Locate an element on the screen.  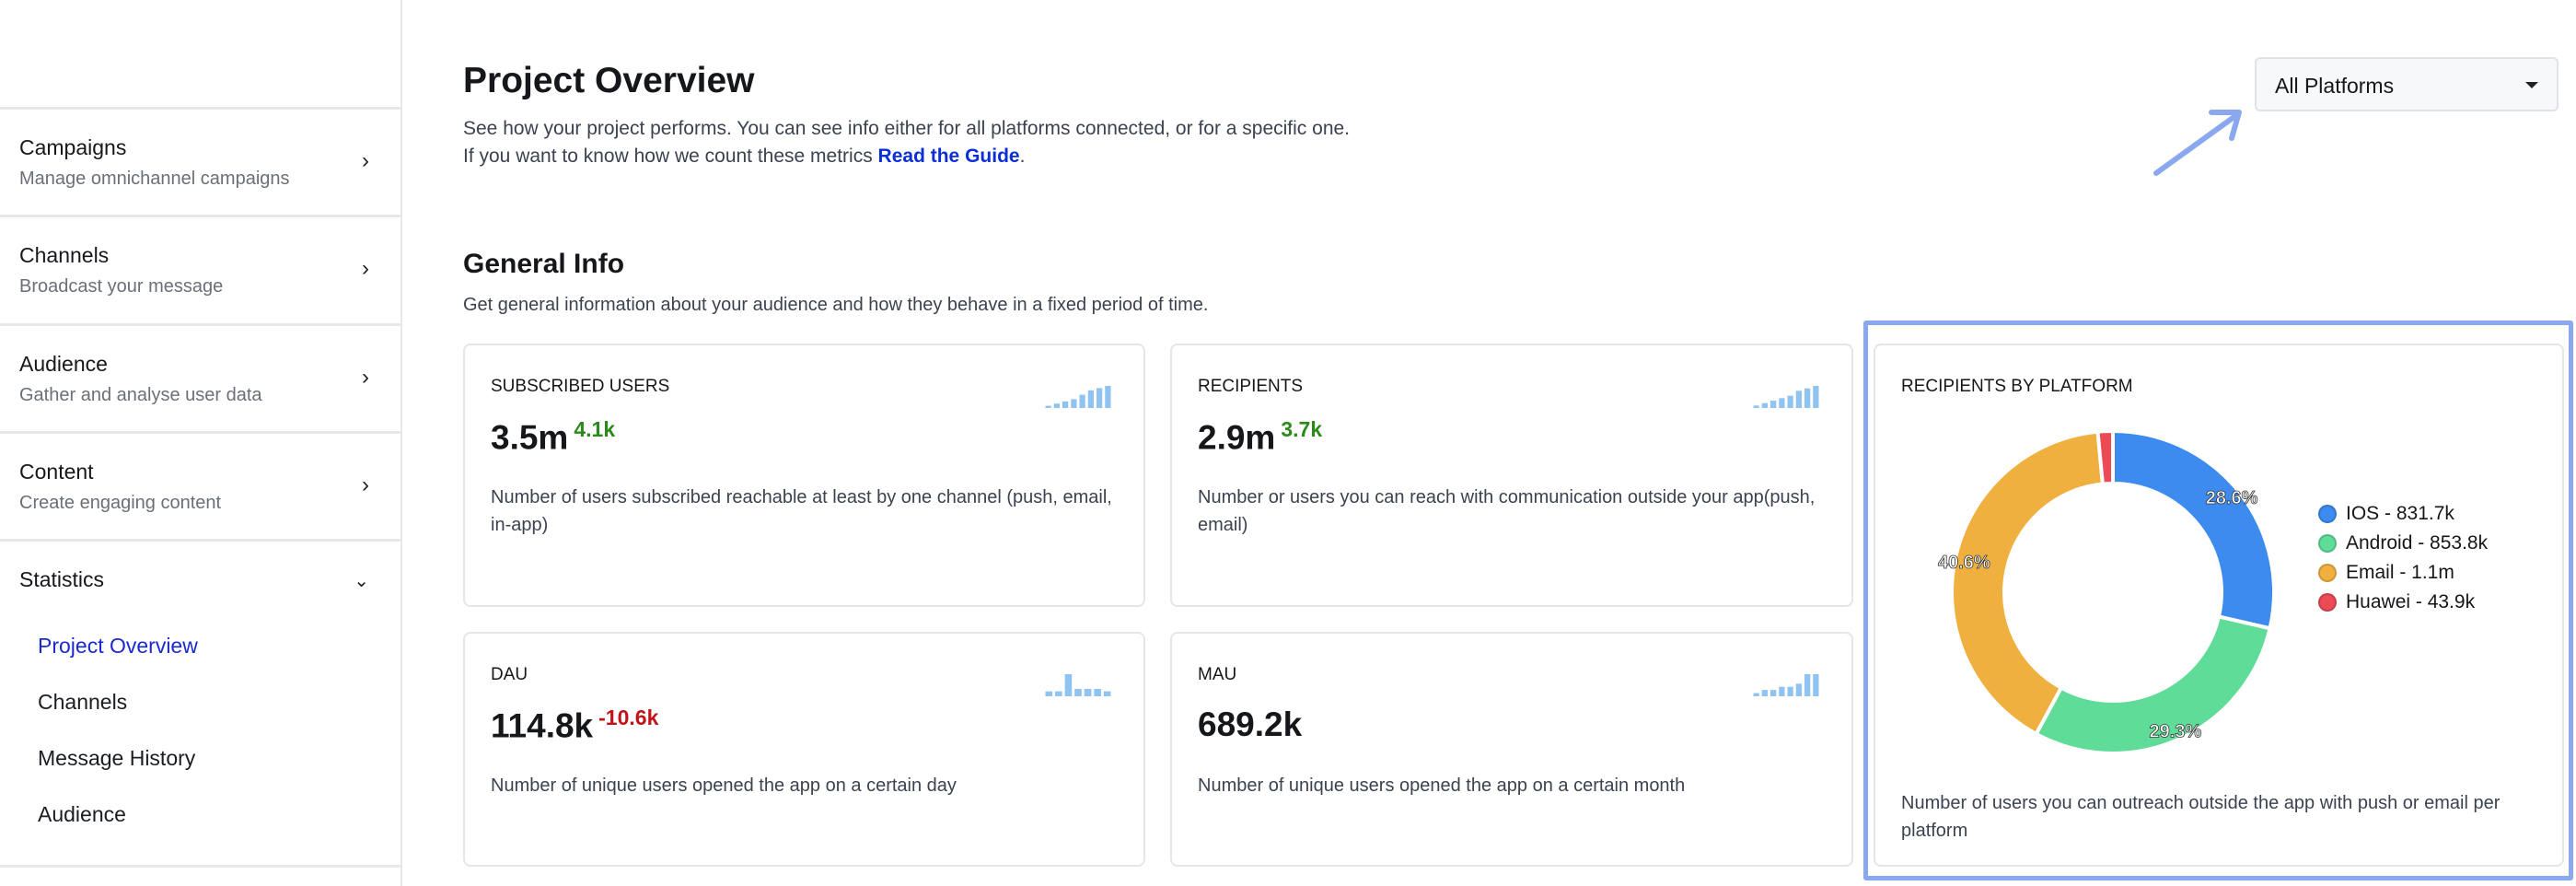
sidebar-subitem-audience: Audience is located at coordinates (82, 814).